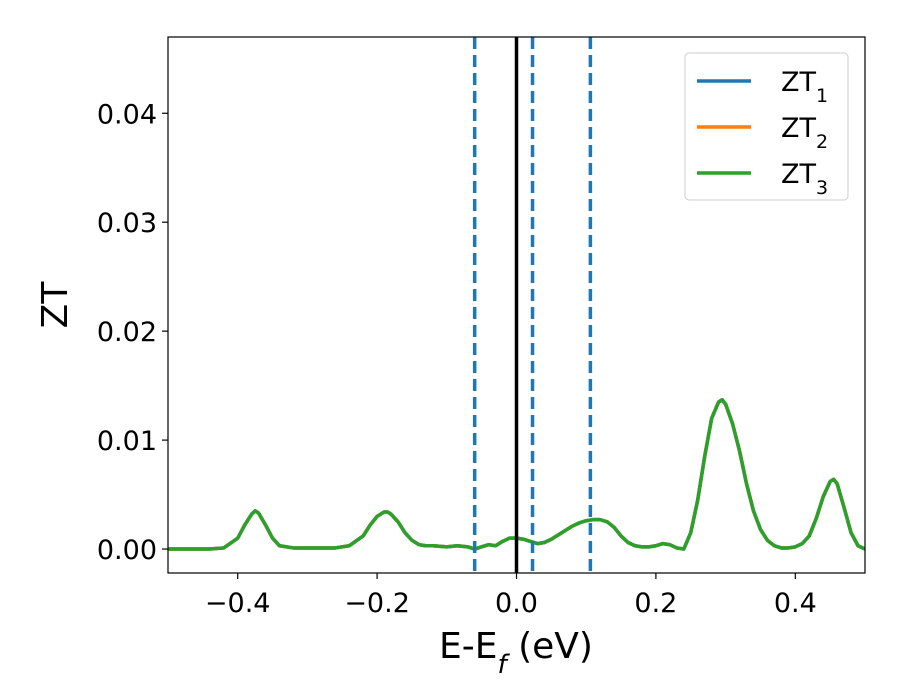 This screenshot has height=700, width=900. I want to click on y-tick-label: 0.03, so click(127, 223).